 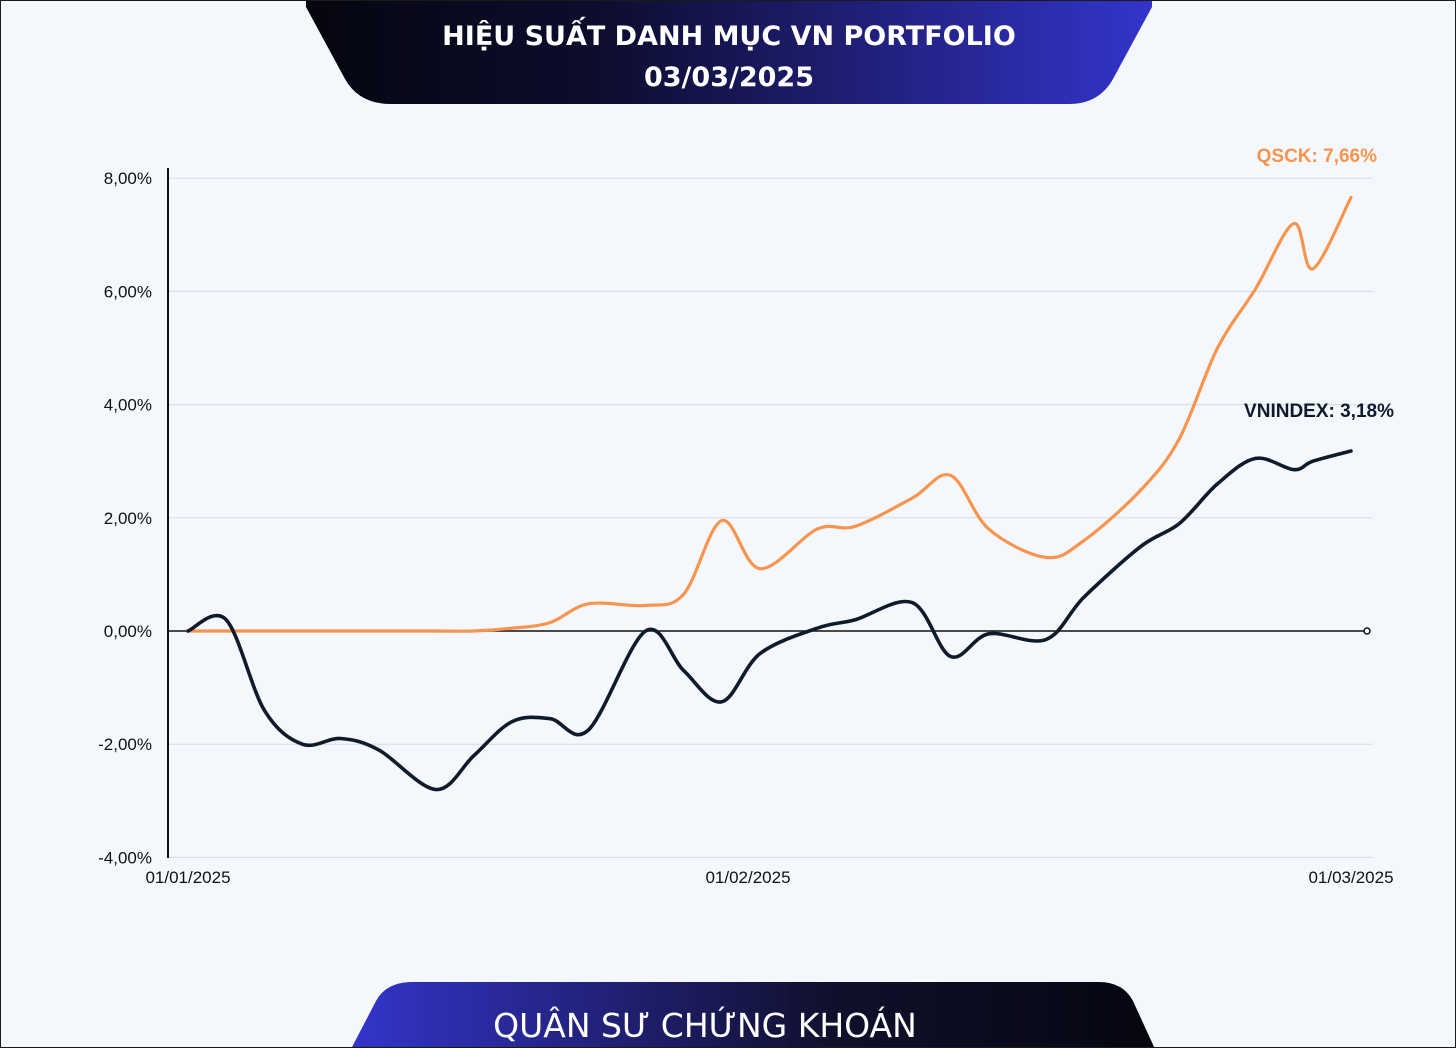 I want to click on x-tick-label: 01/02/2025, so click(x=747, y=877).